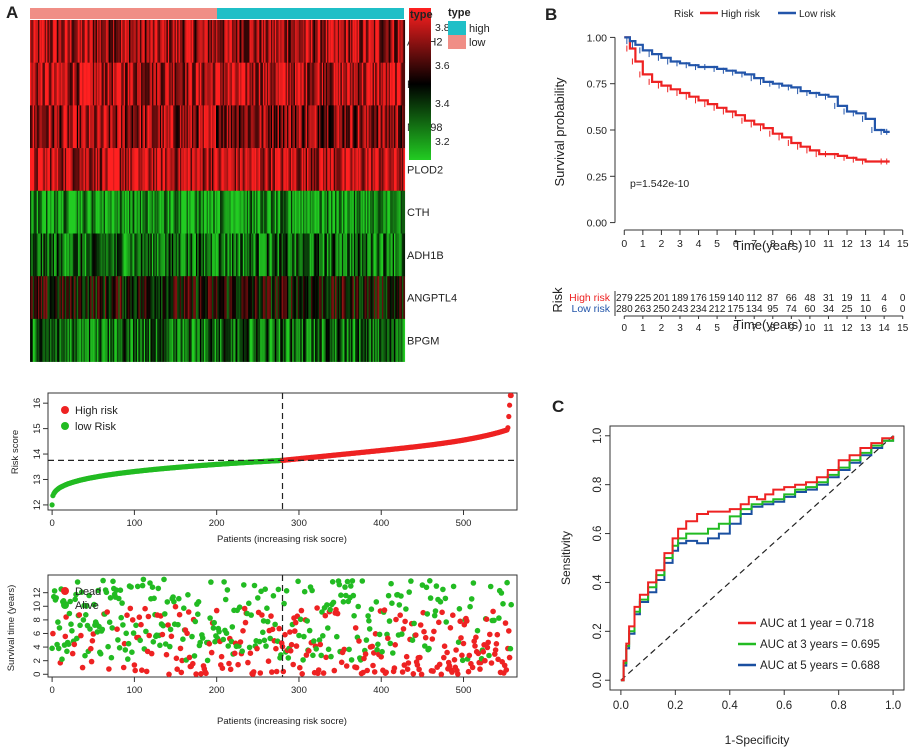 The height and width of the screenshot is (751, 920). What do you see at coordinates (792, 309) in the screenshot?
I see `risk-table-cell: 74` at bounding box center [792, 309].